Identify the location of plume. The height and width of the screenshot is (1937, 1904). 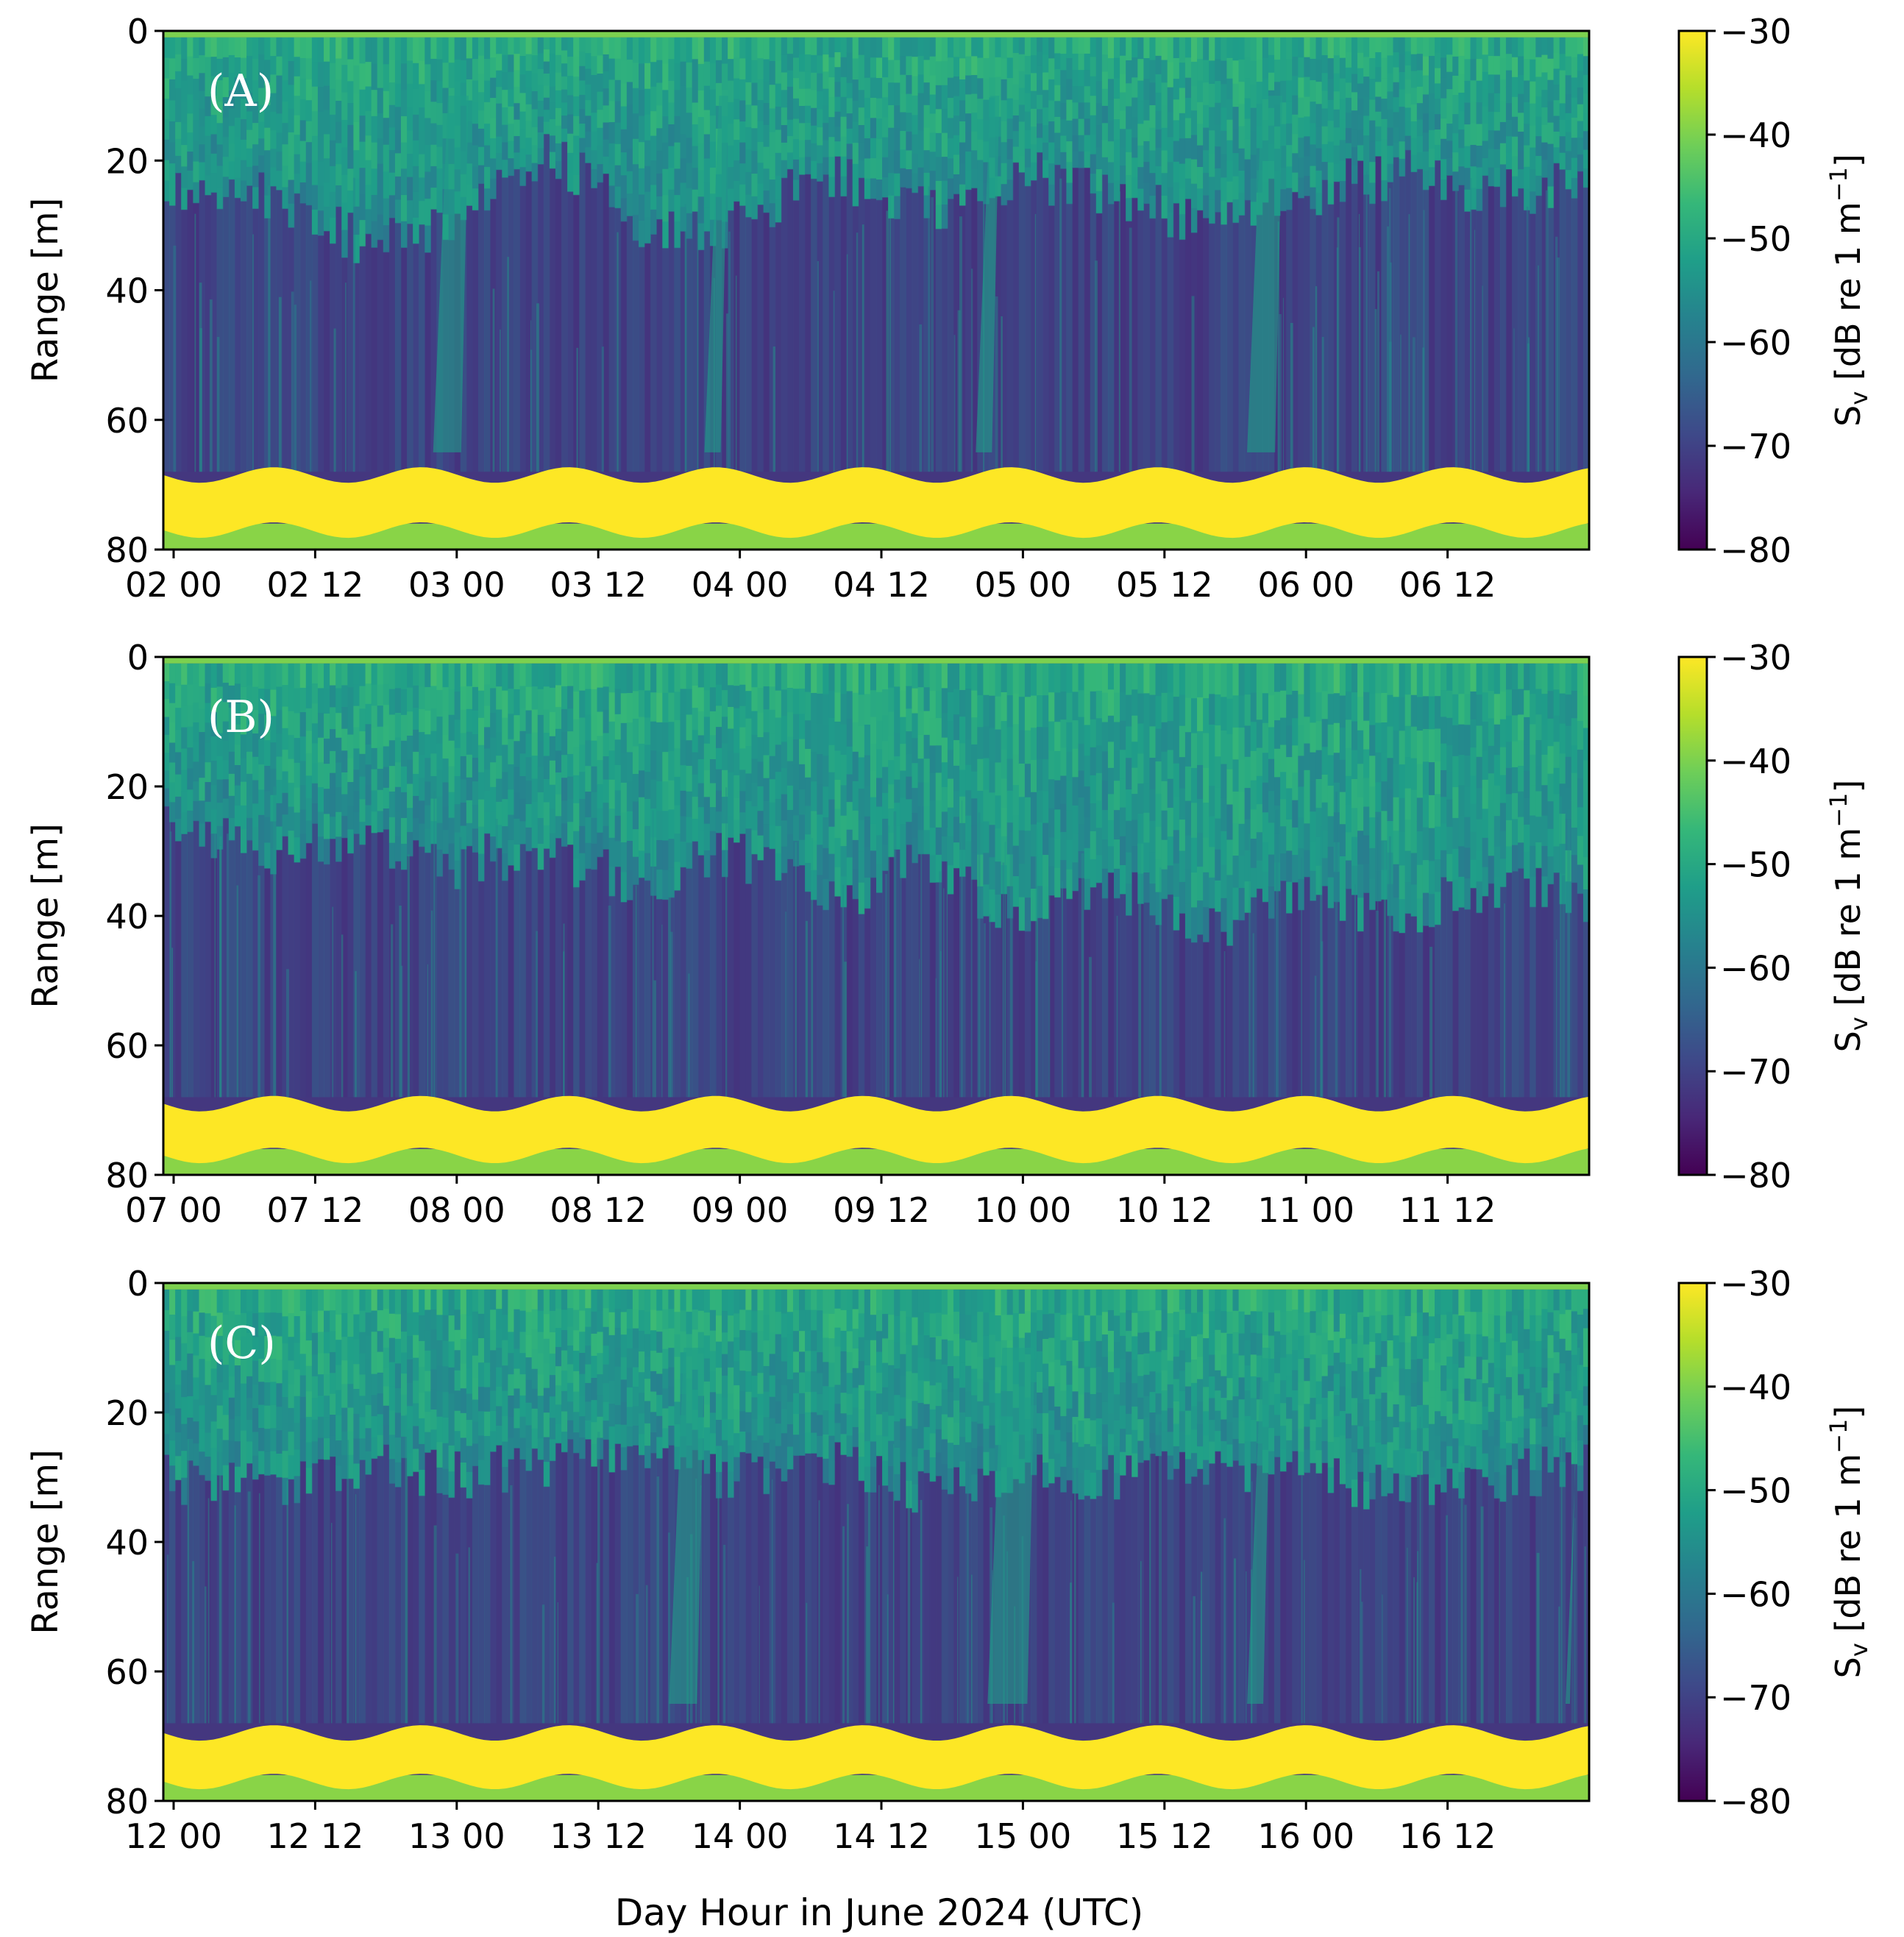
(716, 274).